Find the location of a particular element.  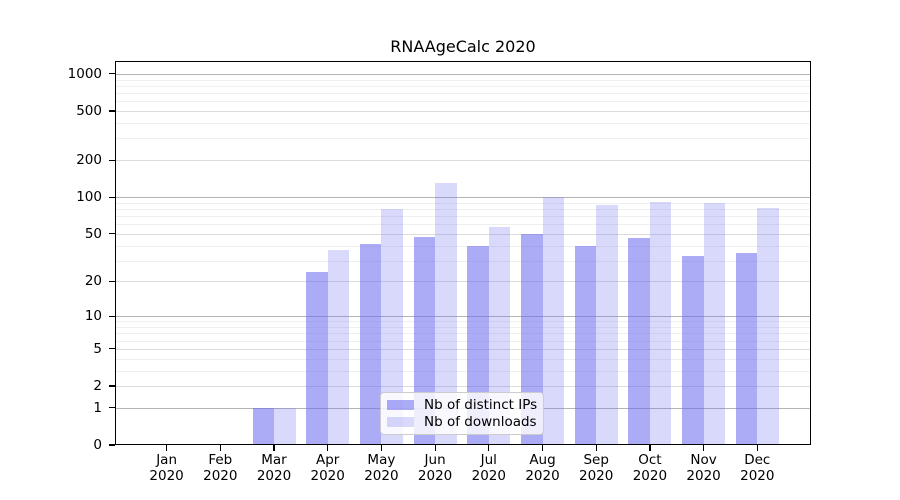

x-tick-label-apr: Apr 2020 is located at coordinates (328, 468).